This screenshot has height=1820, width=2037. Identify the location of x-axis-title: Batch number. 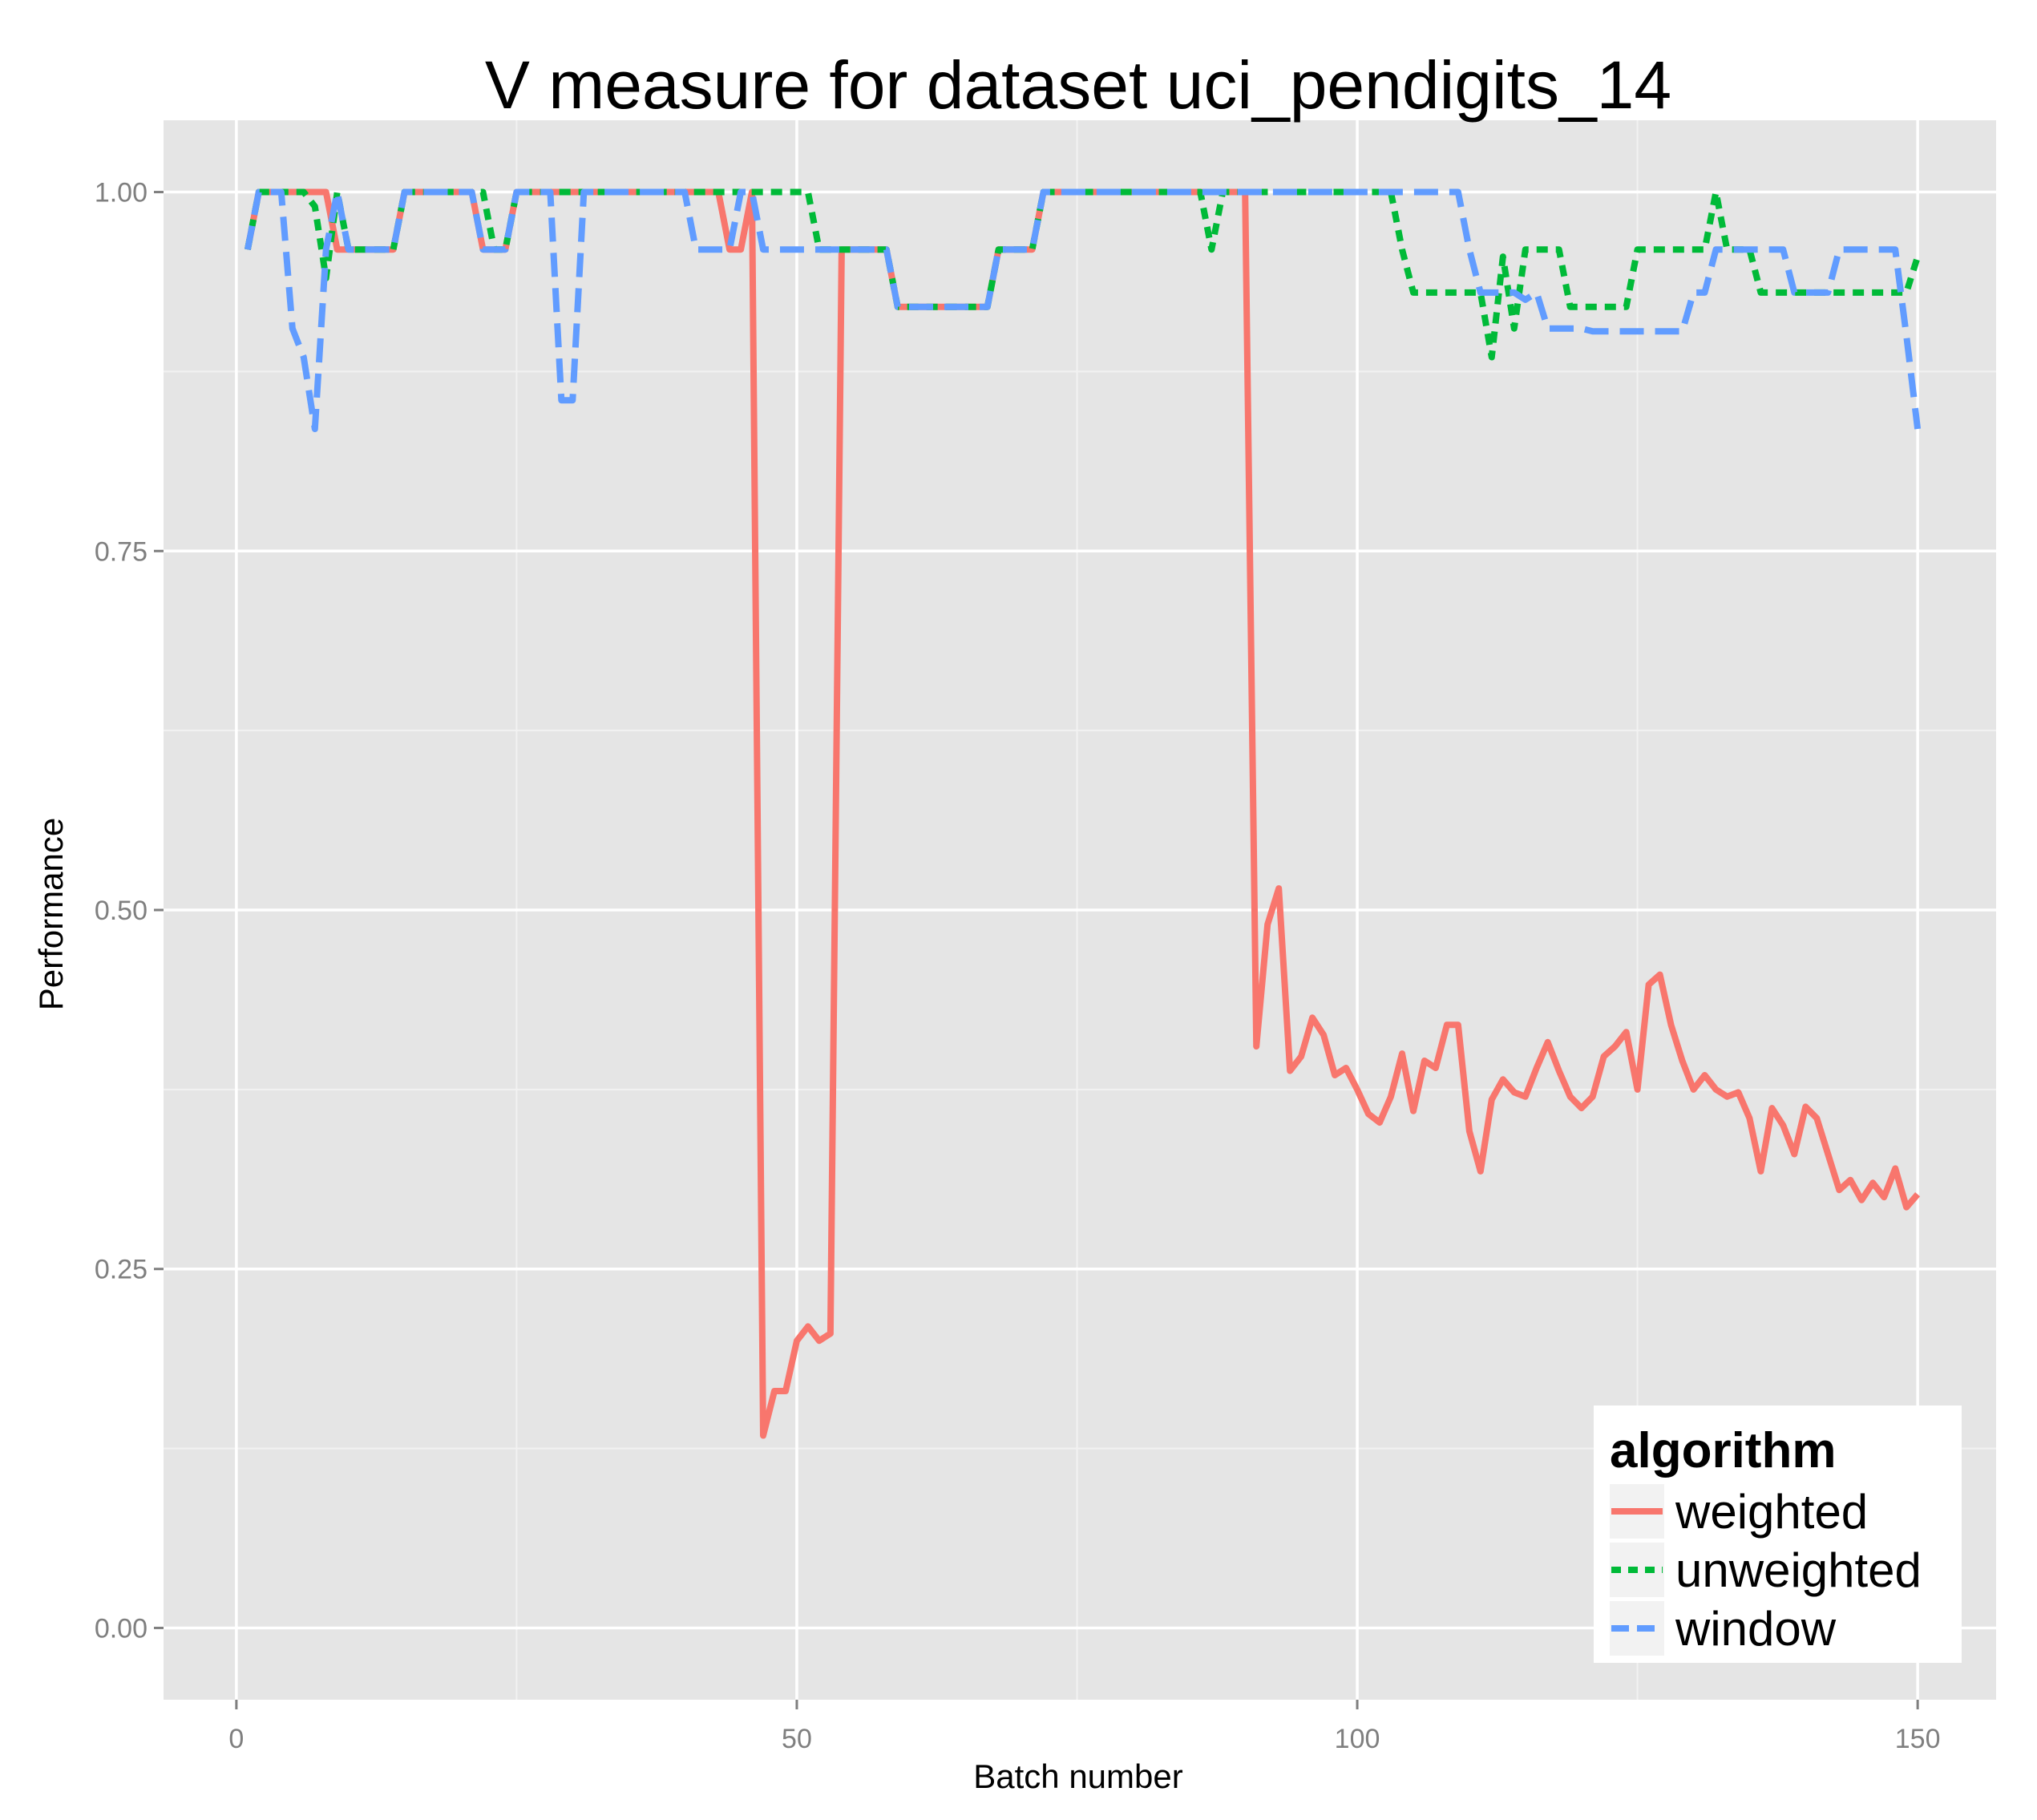
(1077, 1776).